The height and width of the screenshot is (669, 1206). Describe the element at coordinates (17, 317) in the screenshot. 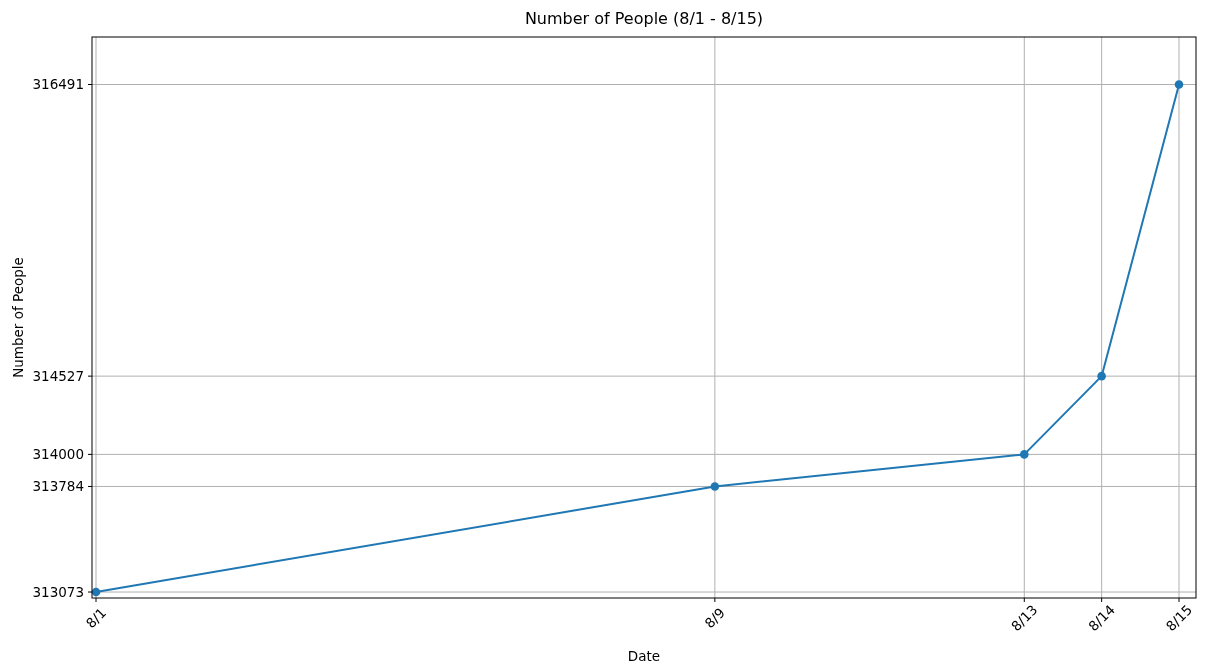

I see `y-axis-title: Number of People` at that location.